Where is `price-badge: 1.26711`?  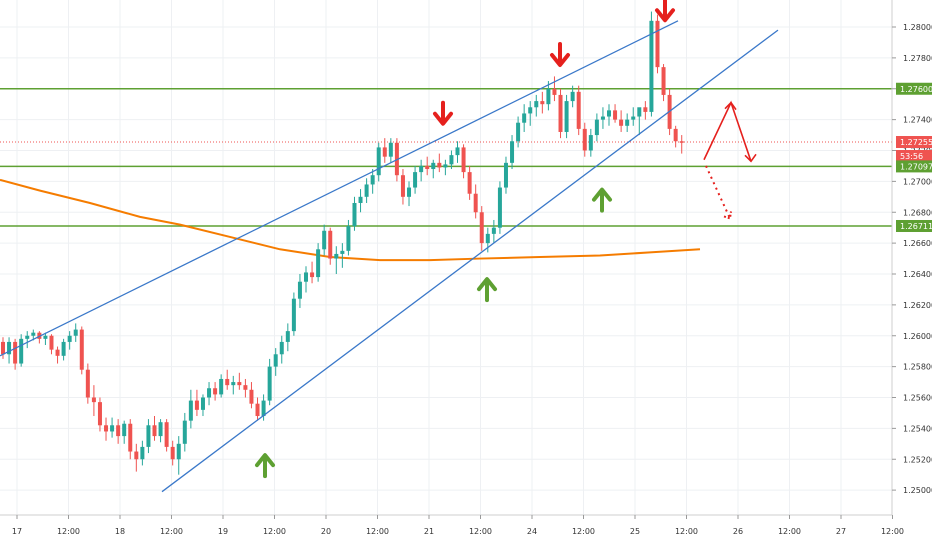 price-badge: 1.26711 is located at coordinates (914, 225).